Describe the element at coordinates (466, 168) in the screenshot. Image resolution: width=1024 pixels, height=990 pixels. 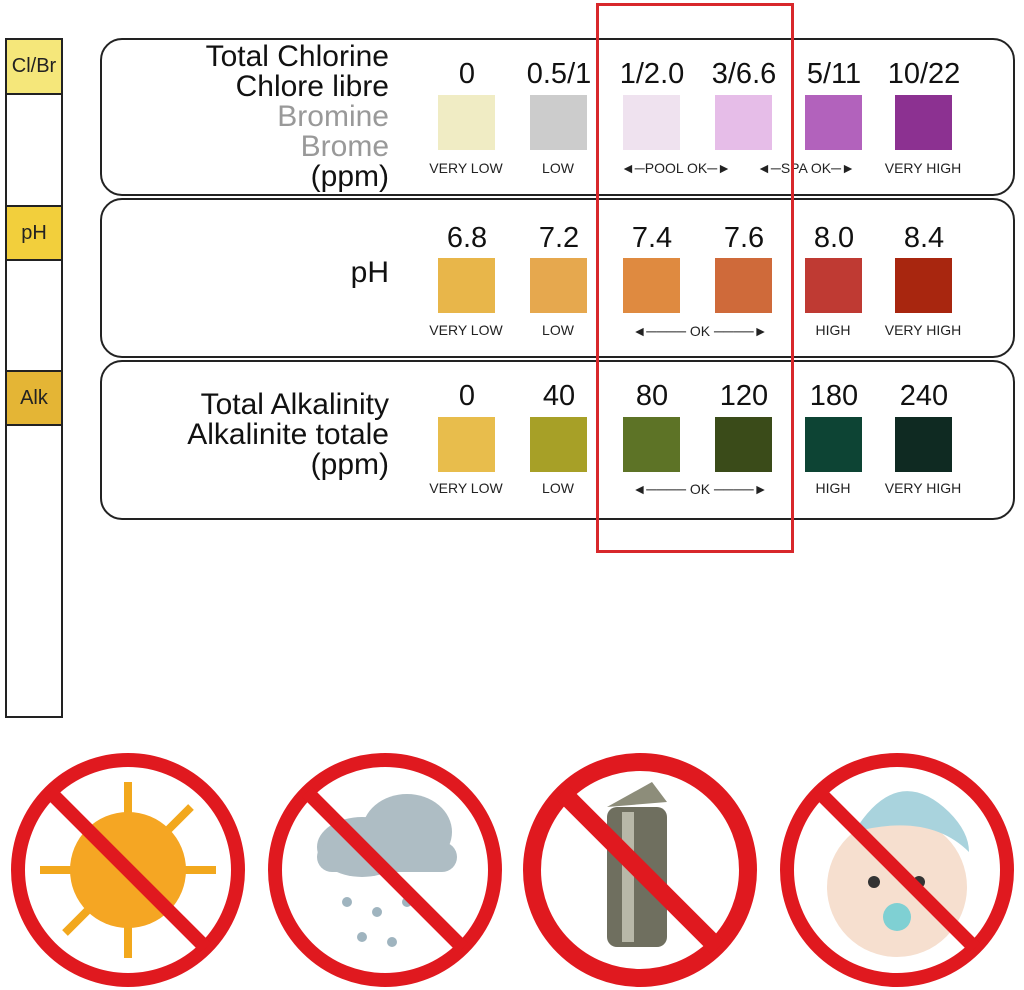
I see `chlorine-level-label: VERY LOW` at that location.